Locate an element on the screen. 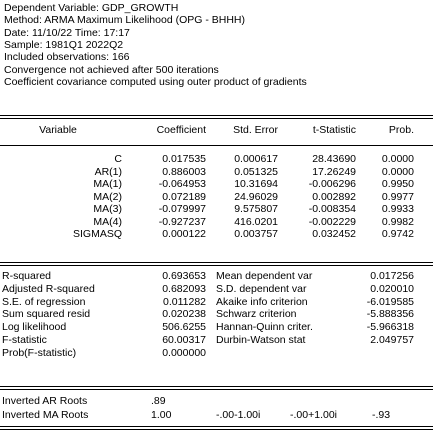 The width and height of the screenshot is (433, 439). stat-value: 60.00317 is located at coordinates (184, 340).